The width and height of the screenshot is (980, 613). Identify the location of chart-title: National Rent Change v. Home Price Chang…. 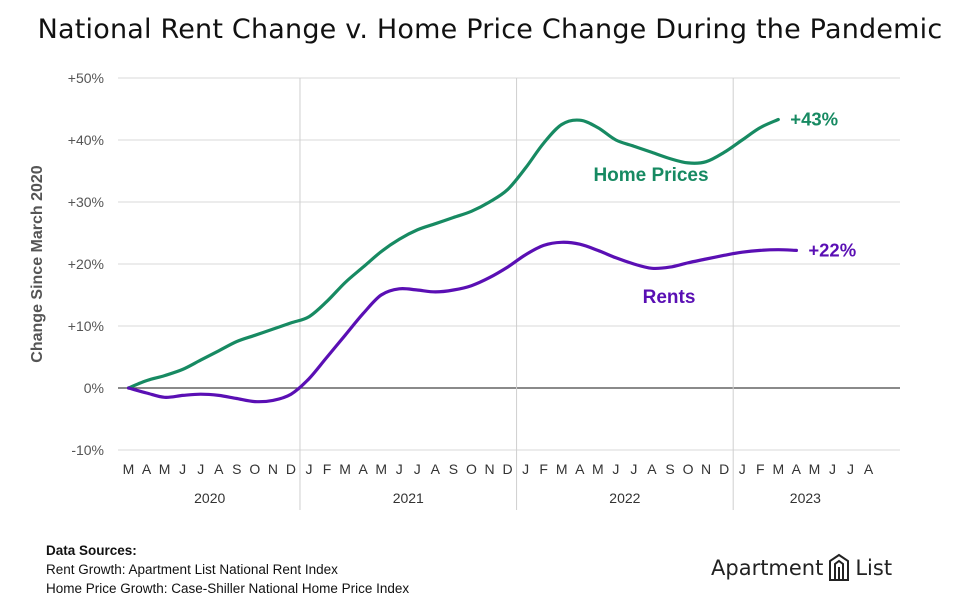
(490, 29).